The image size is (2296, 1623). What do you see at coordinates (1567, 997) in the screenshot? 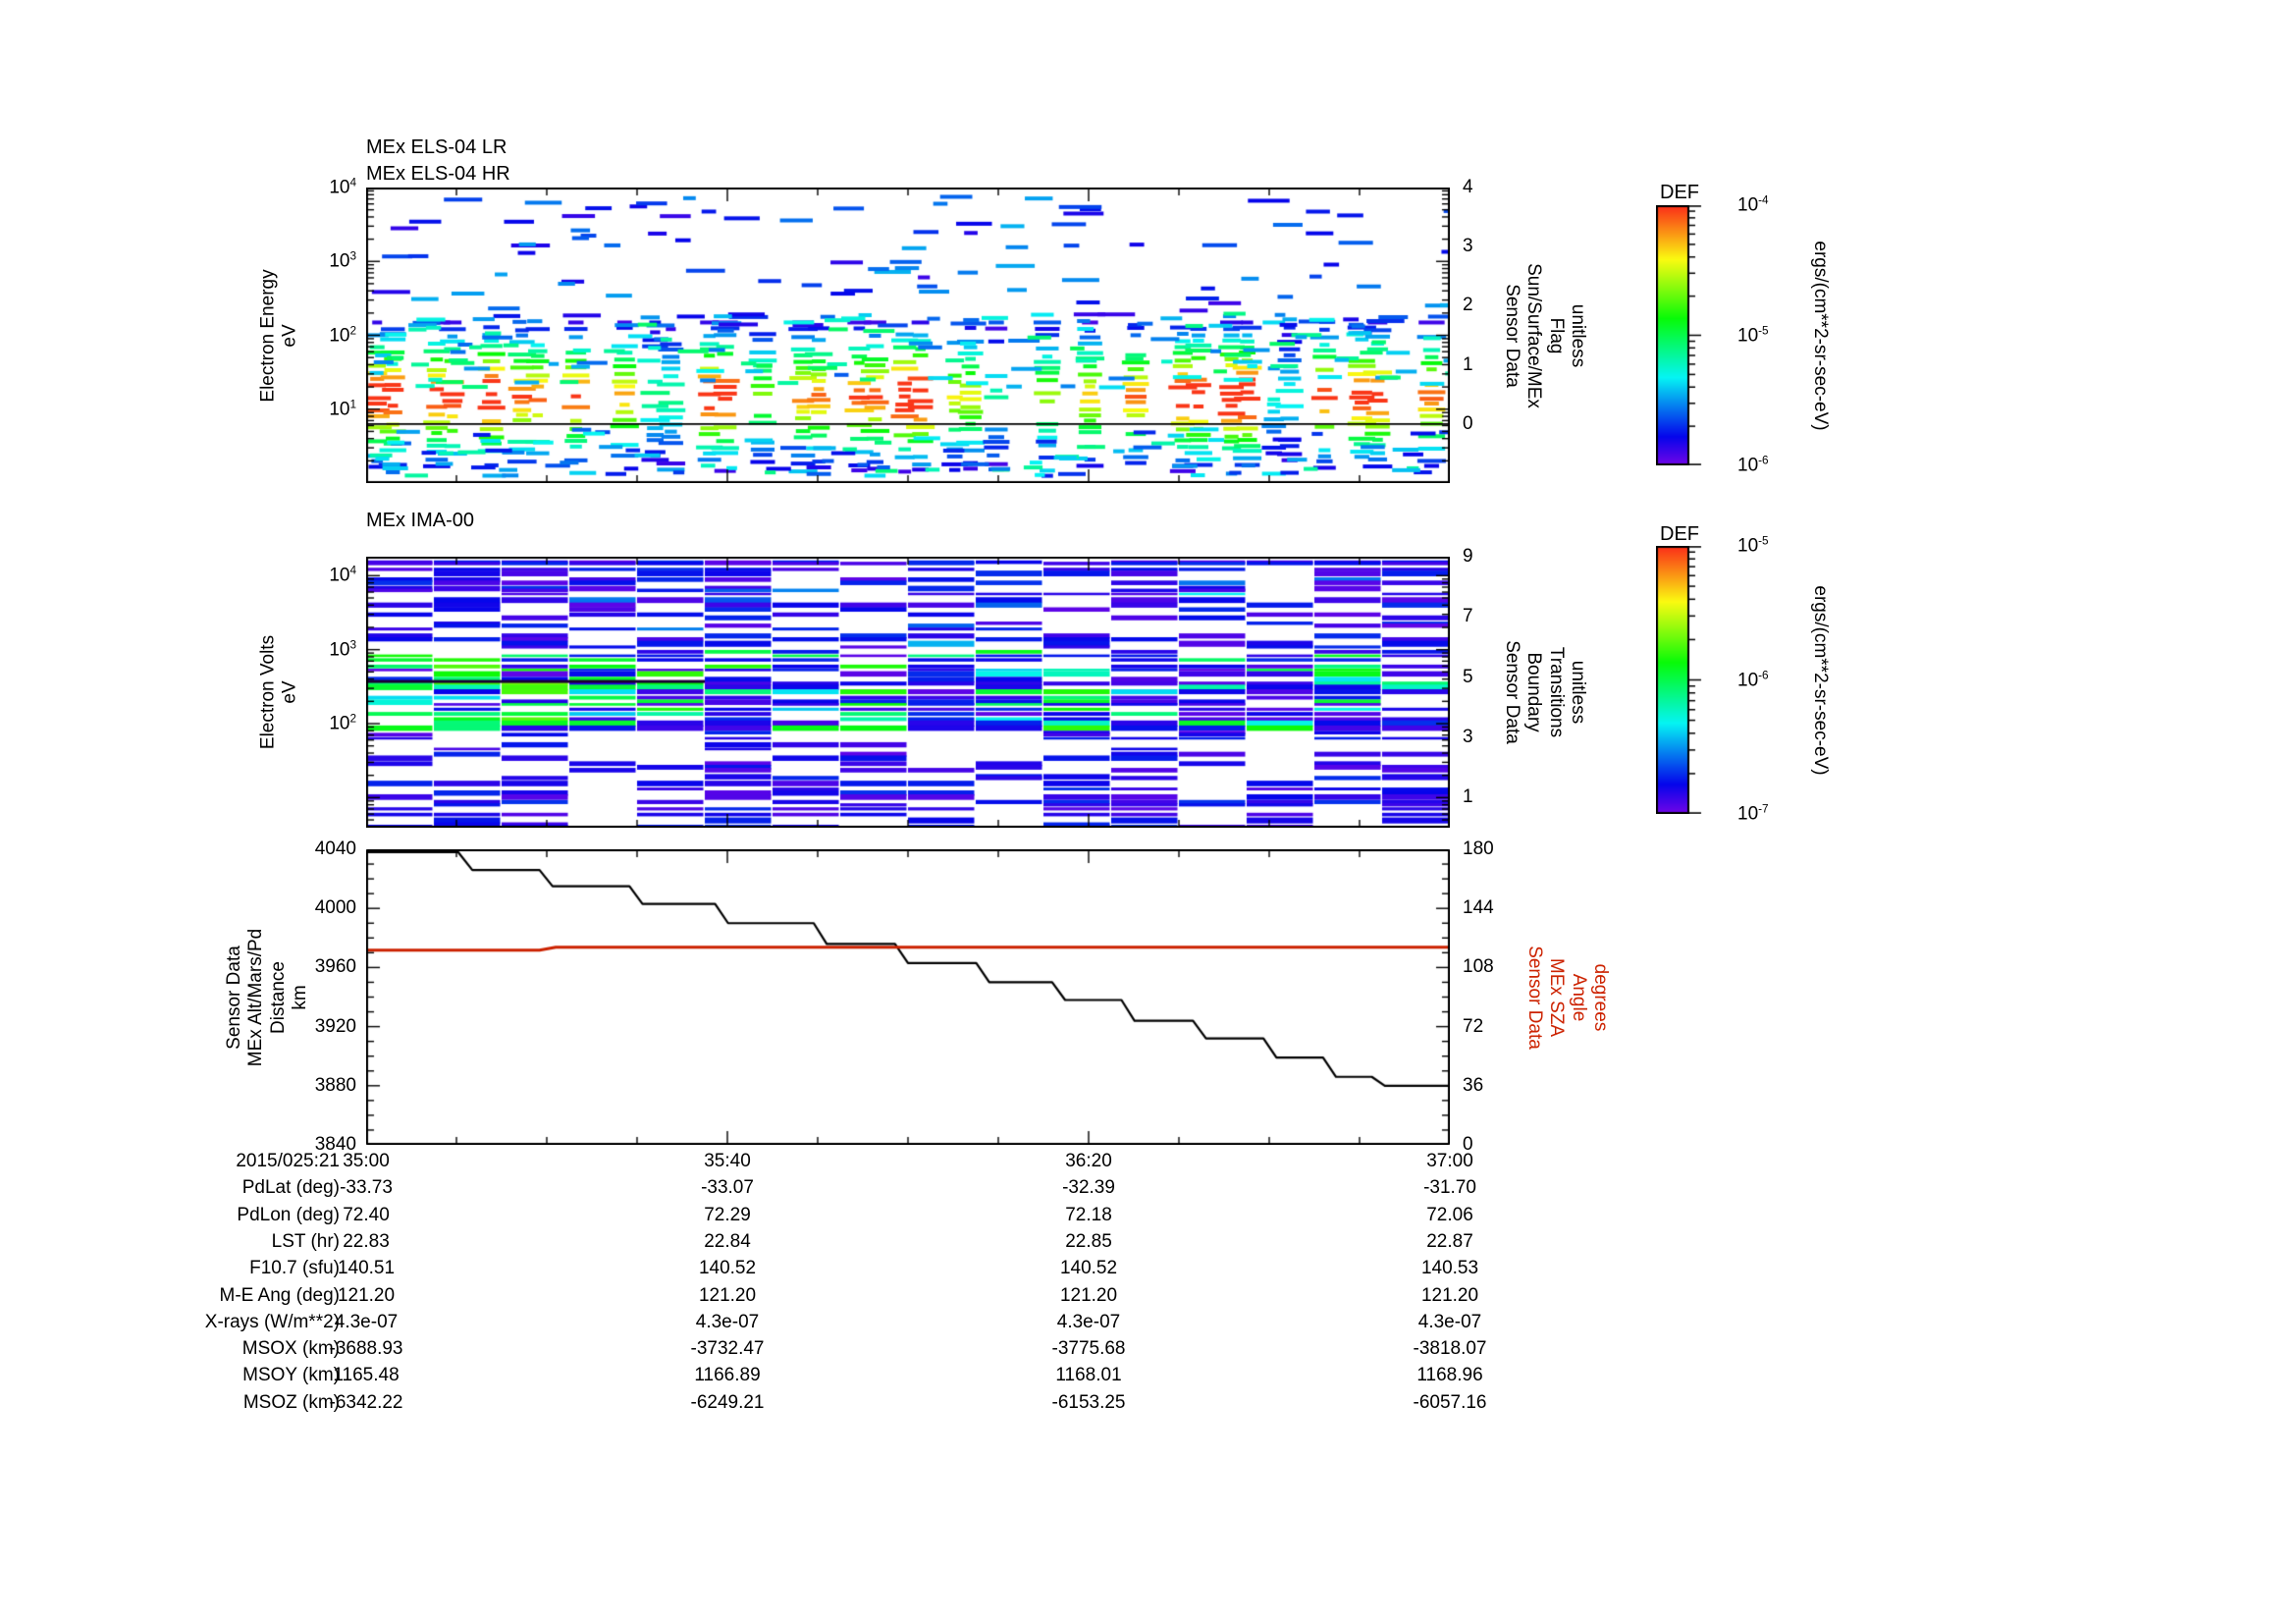
I see `sza-axis-label: degrees Angle MEx SZA Sensor Data` at bounding box center [1567, 997].